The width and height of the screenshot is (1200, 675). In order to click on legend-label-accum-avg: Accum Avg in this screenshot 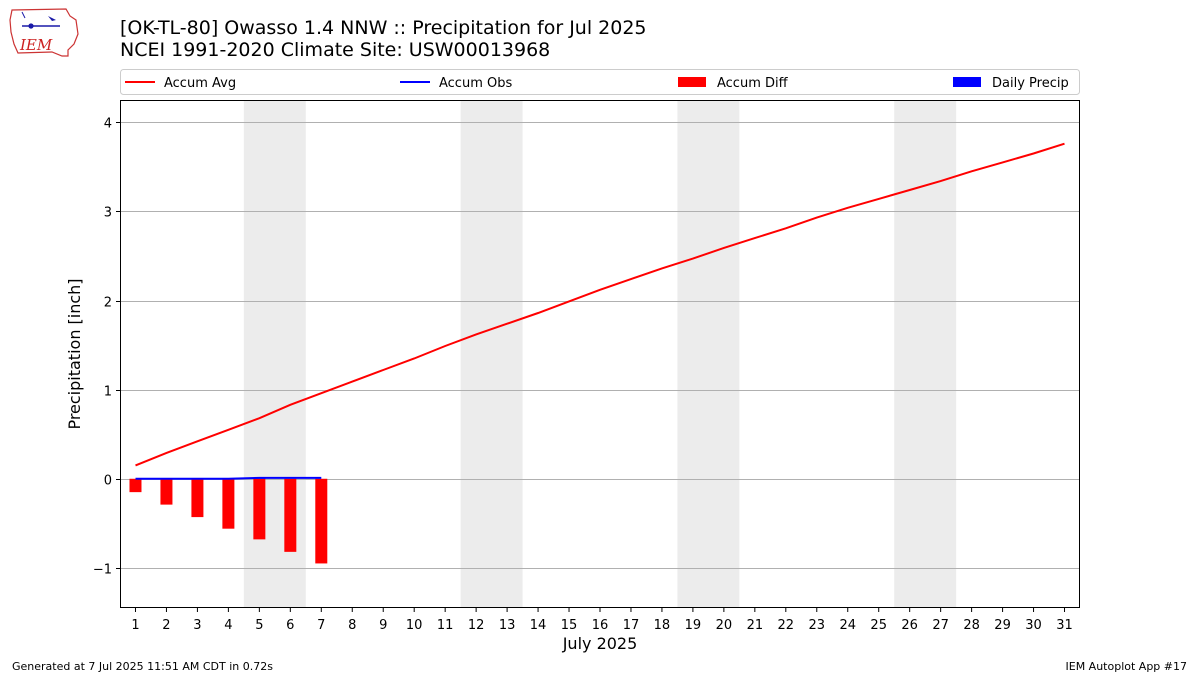, I will do `click(200, 83)`.